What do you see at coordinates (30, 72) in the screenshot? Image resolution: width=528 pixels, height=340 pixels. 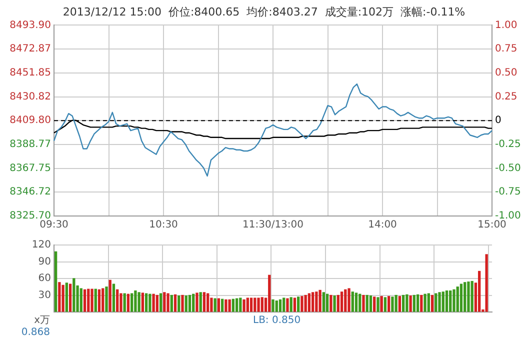 I see `y-tick-label: 8451.85` at bounding box center [30, 72].